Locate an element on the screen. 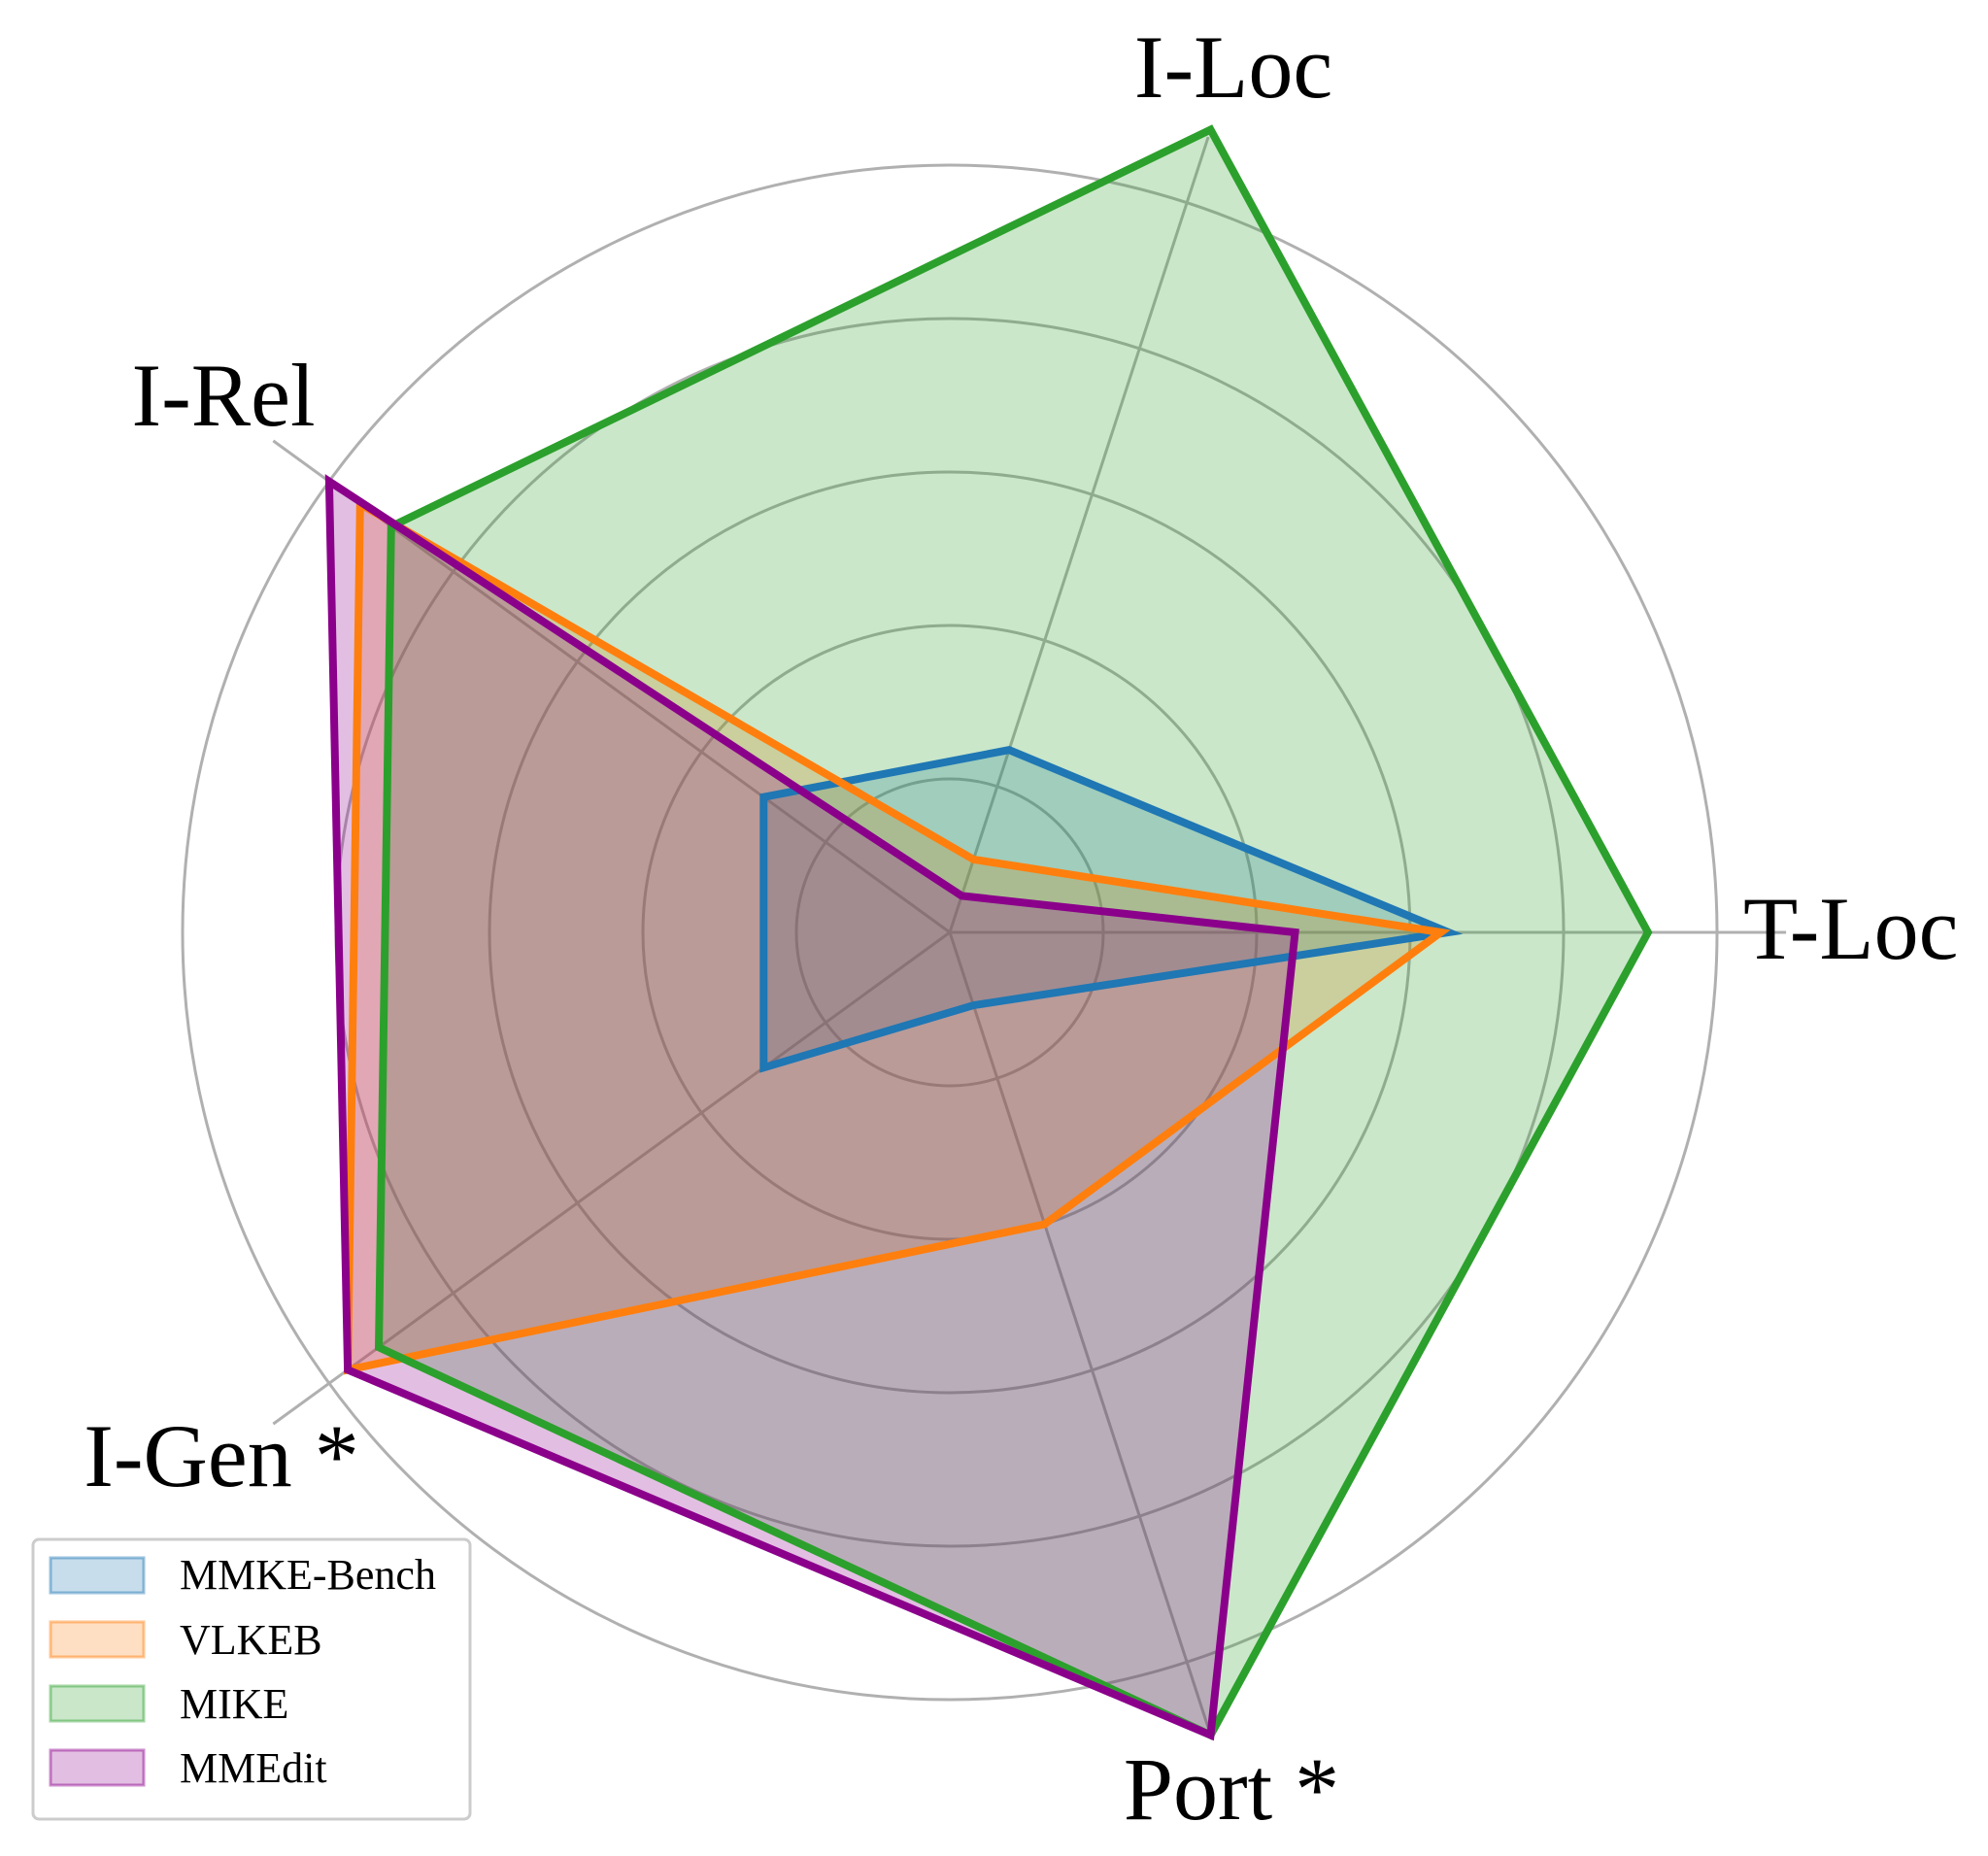  legend-frame is located at coordinates (251, 1679).